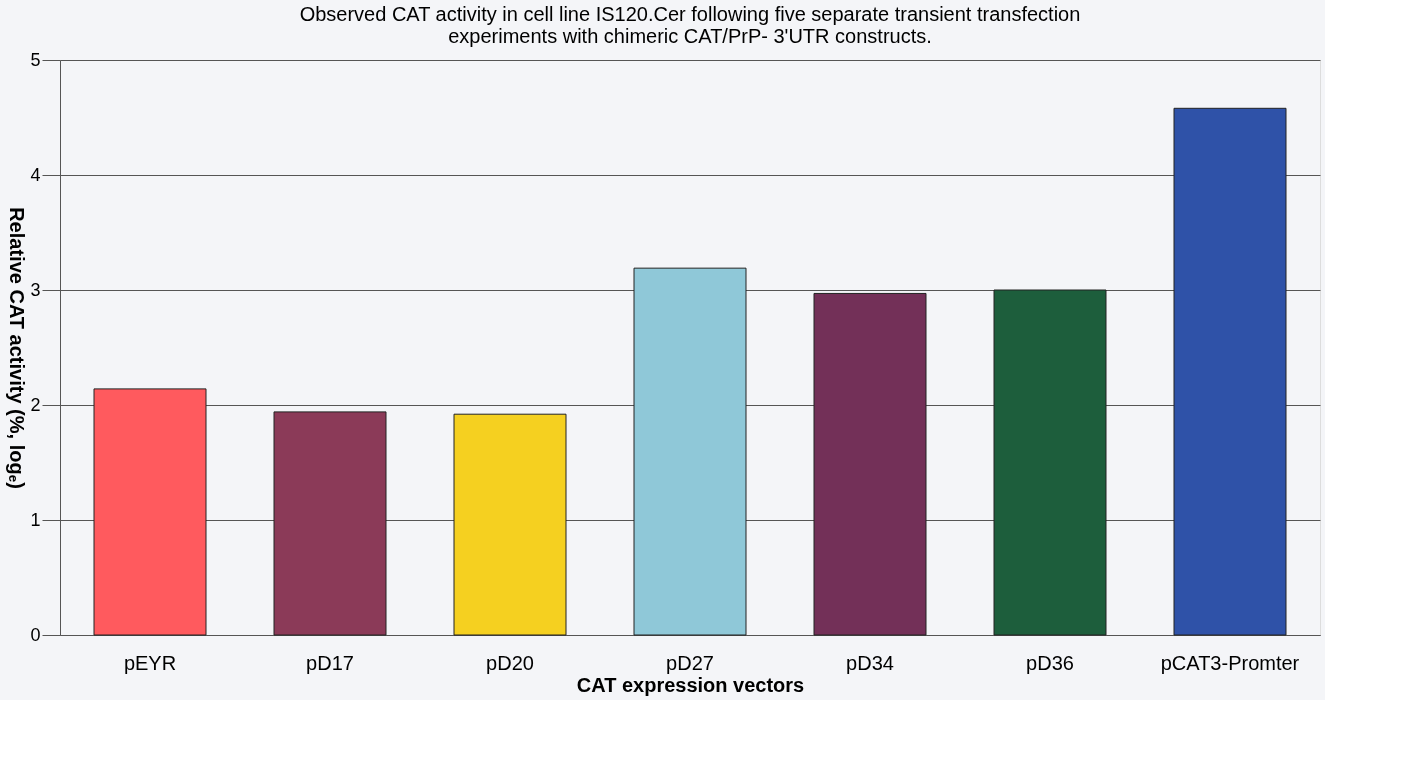 This screenshot has height=782, width=1417. Describe the element at coordinates (690, 684) in the screenshot. I see `x-axis-title: CAT expression vectors` at that location.